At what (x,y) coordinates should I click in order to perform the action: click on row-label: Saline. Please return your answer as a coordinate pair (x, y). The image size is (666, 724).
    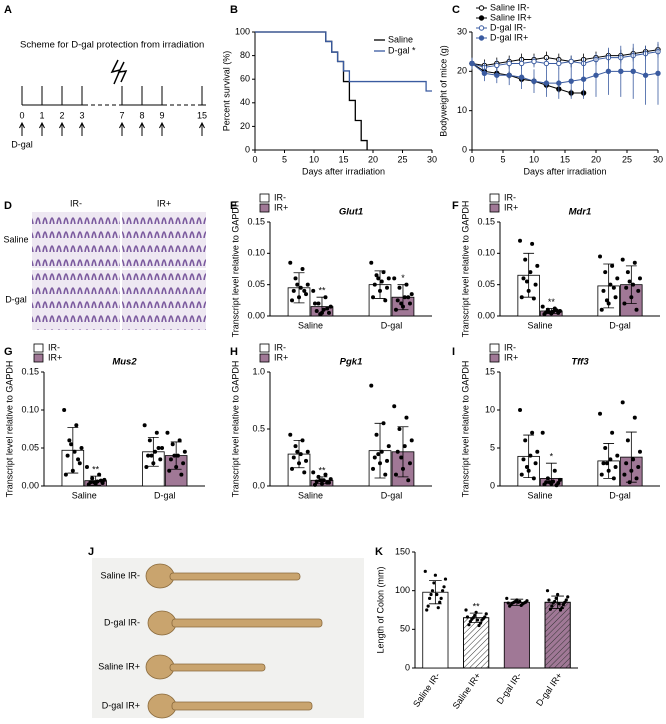
    Looking at the image, I should click on (15, 239).